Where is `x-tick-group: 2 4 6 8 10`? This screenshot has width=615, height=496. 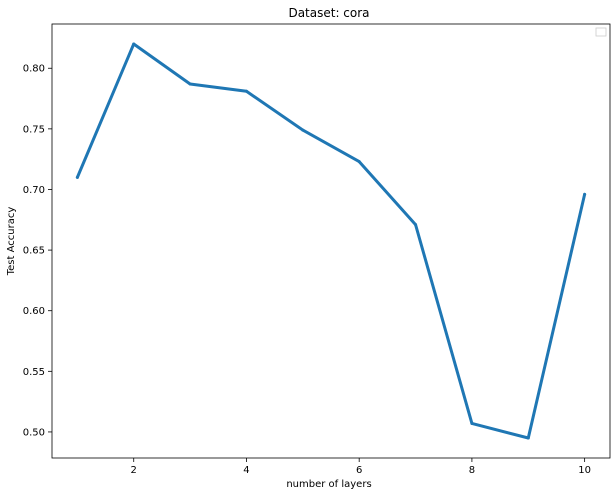
x-tick-group: 2 4 6 8 10 is located at coordinates (361, 467).